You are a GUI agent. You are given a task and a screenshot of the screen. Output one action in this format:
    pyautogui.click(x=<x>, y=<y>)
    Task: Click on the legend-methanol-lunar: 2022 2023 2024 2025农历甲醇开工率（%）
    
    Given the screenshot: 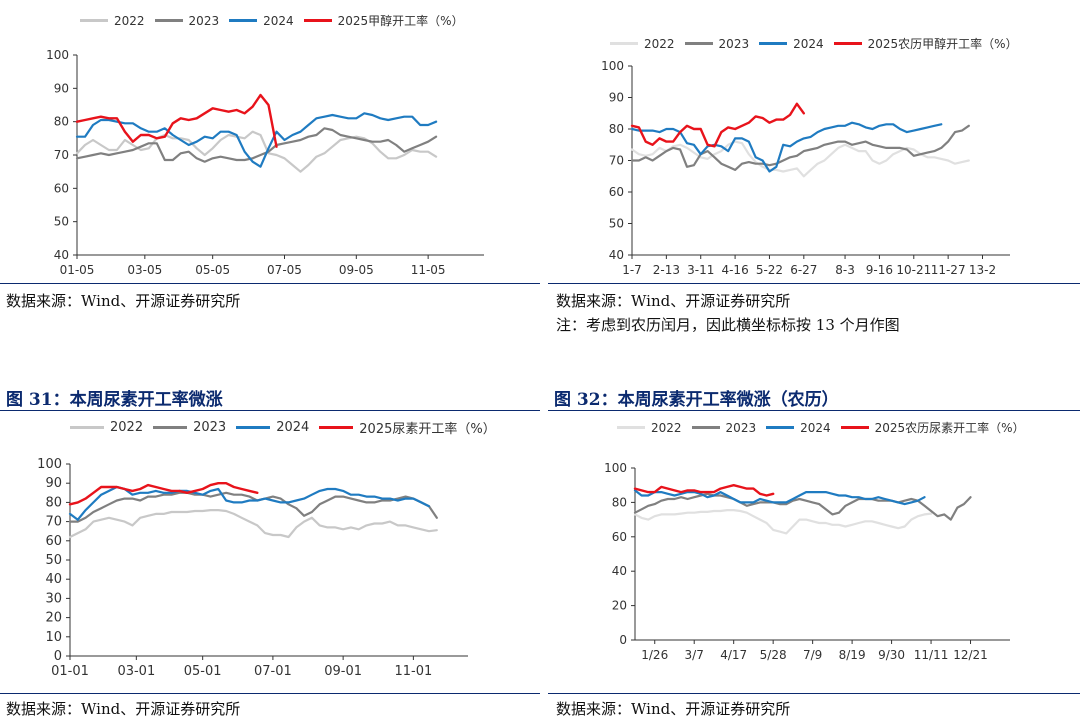 What is the action you would take?
    pyautogui.click(x=819, y=43)
    